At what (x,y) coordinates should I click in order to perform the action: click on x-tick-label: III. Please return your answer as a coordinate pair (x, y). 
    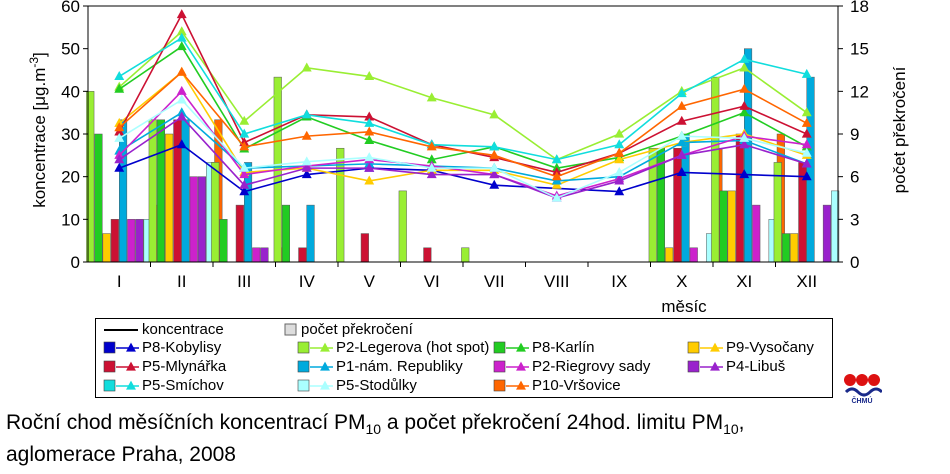
    Looking at the image, I should click on (244, 281).